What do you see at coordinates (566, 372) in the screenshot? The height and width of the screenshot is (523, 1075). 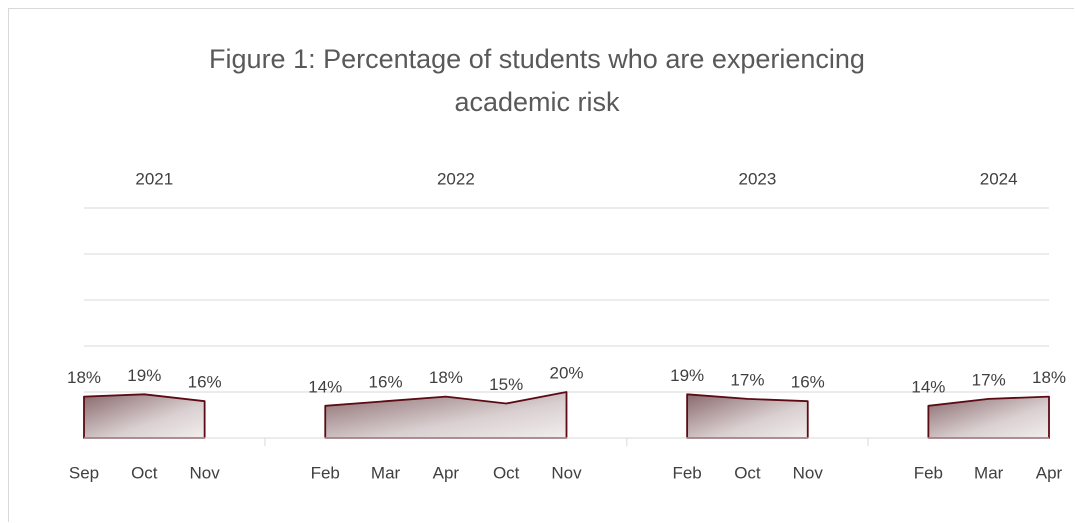 I see `data-label: 20%` at bounding box center [566, 372].